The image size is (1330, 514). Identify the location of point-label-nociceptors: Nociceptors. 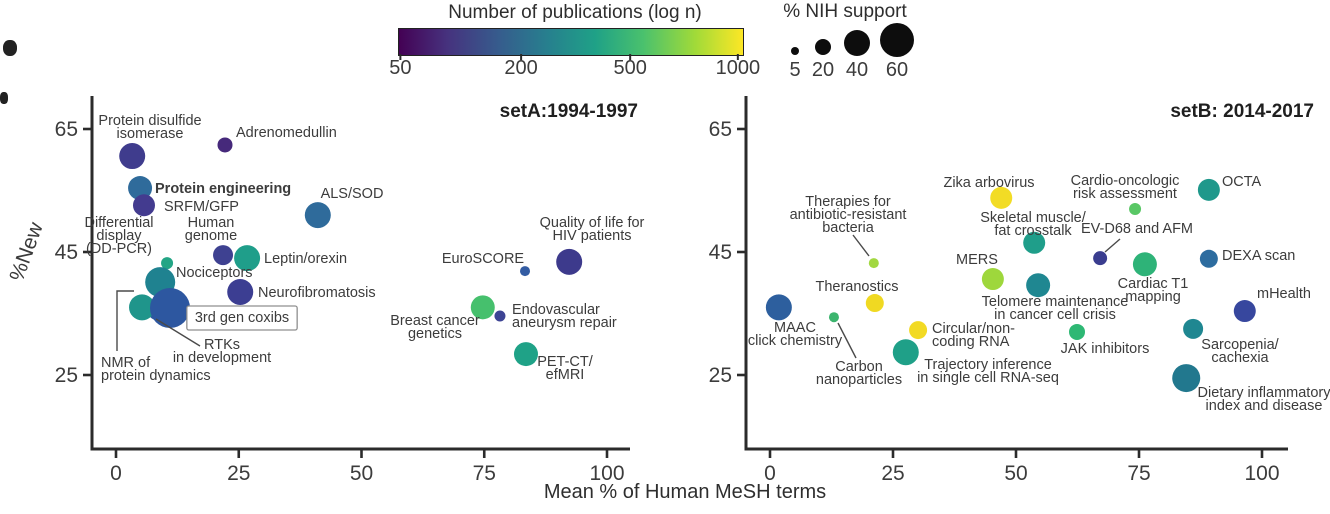
(214, 273).